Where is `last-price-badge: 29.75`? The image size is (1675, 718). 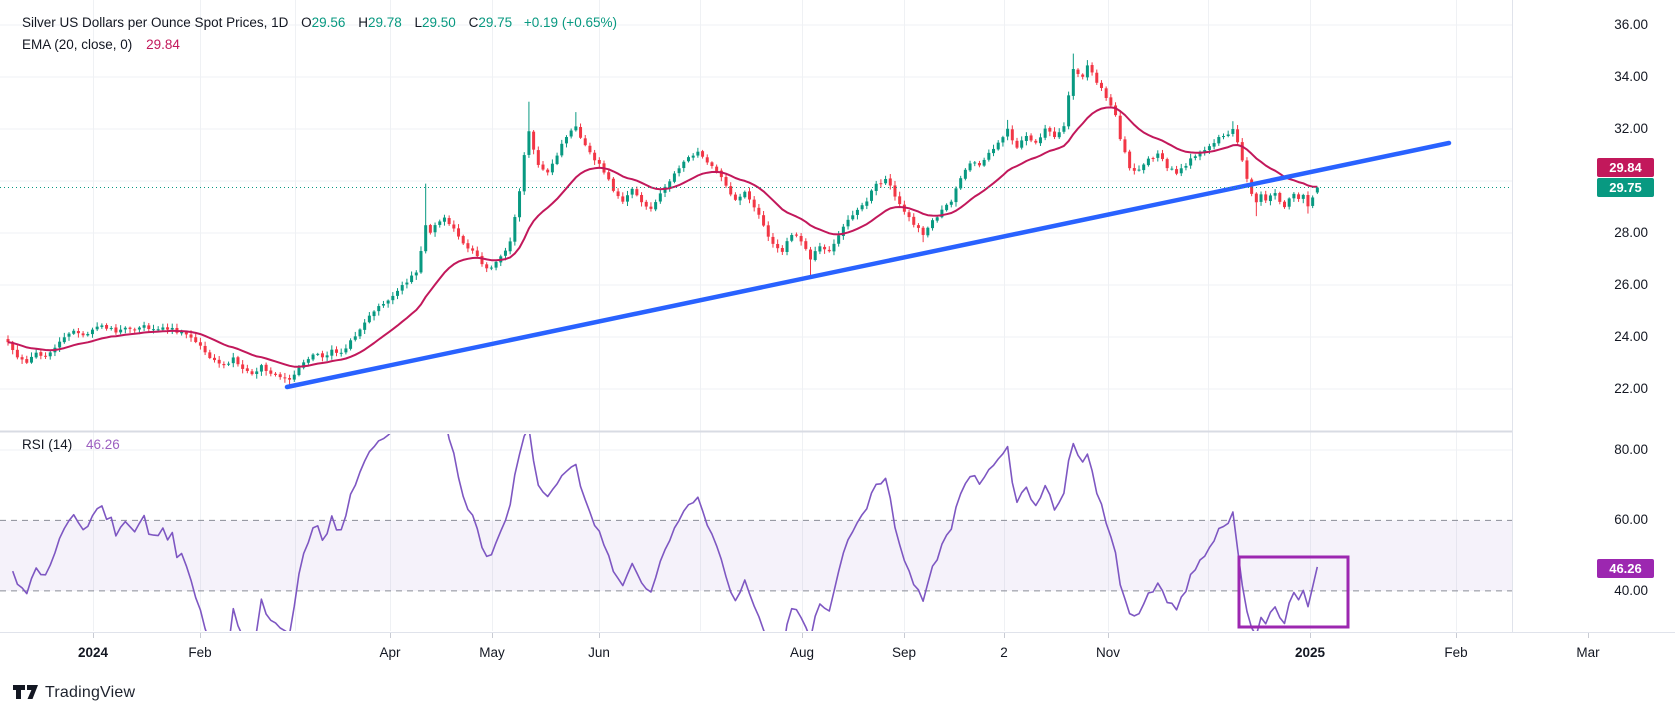 last-price-badge: 29.75 is located at coordinates (1625, 188).